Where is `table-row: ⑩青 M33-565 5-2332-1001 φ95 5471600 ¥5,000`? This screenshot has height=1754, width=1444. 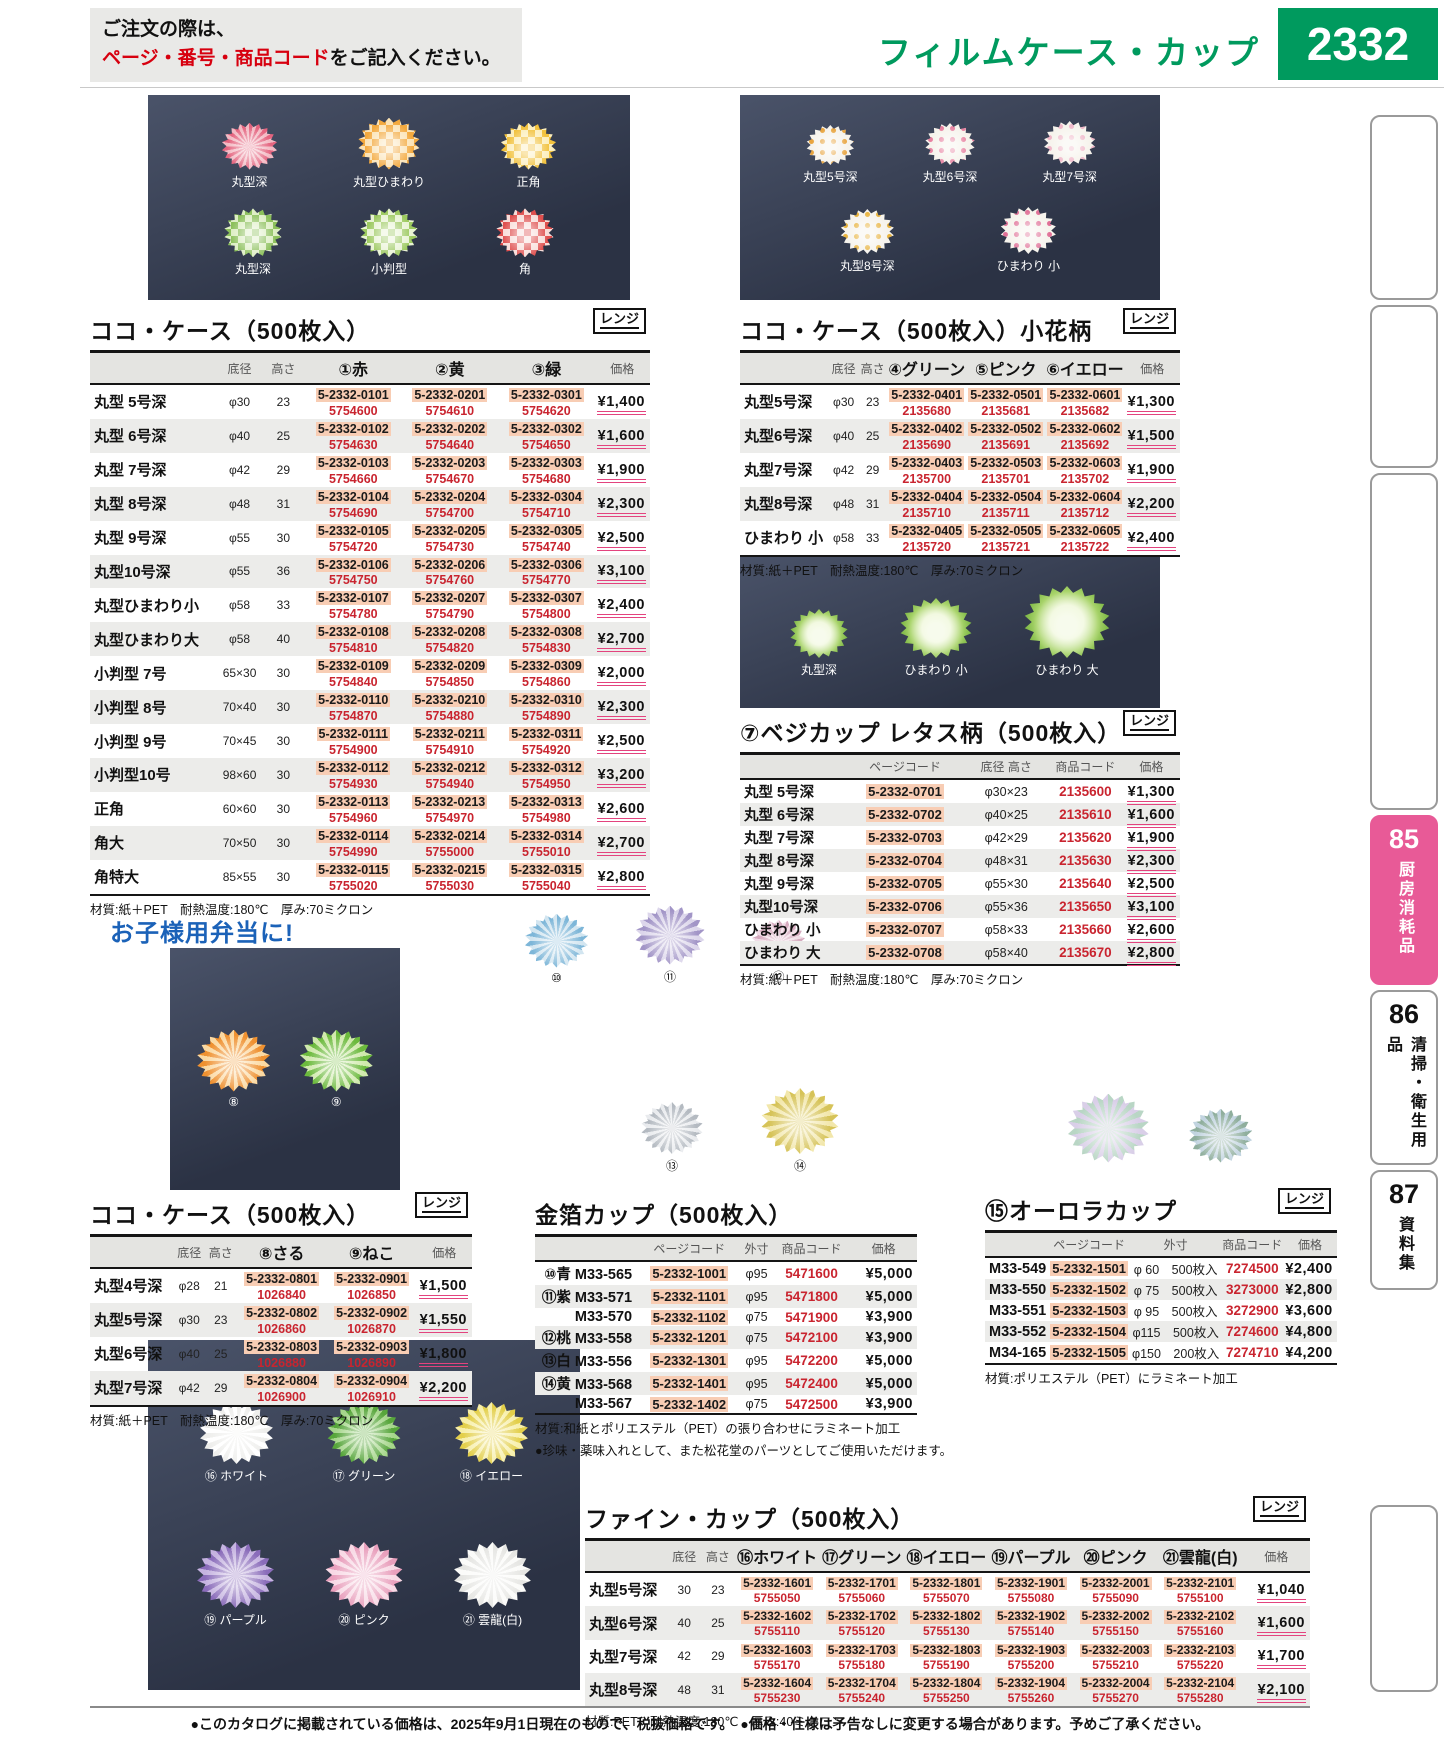
table-row: ⑩青 M33-565 5-2332-1001 φ95 5471600 ¥5,000 is located at coordinates (726, 1273).